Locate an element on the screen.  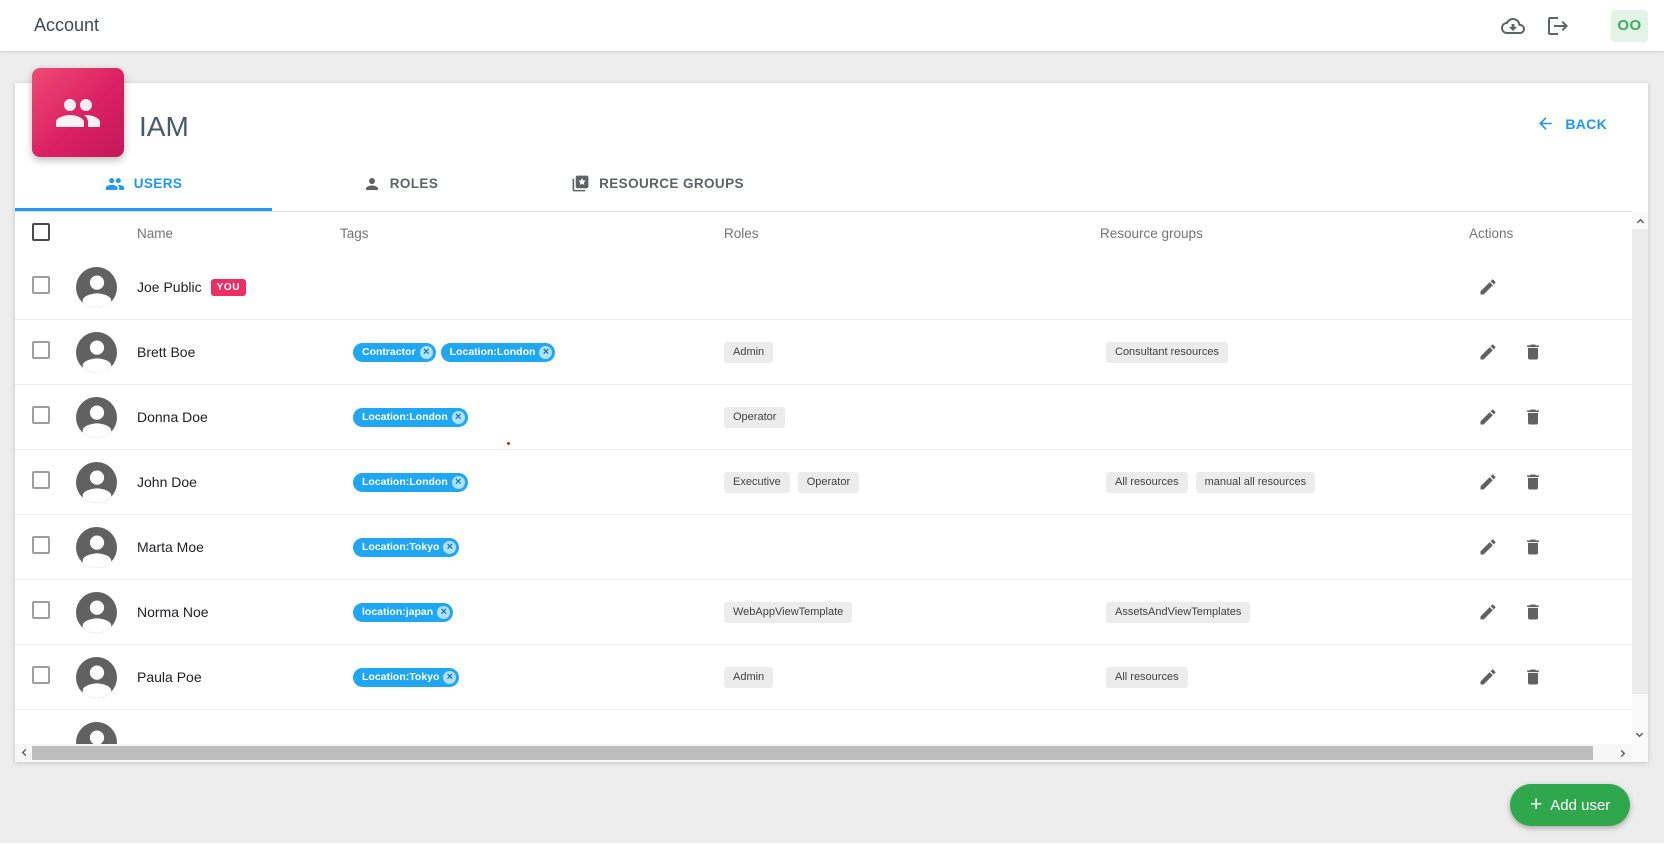
vertical-scrollbar-thumb is located at coordinates (1640, 461).